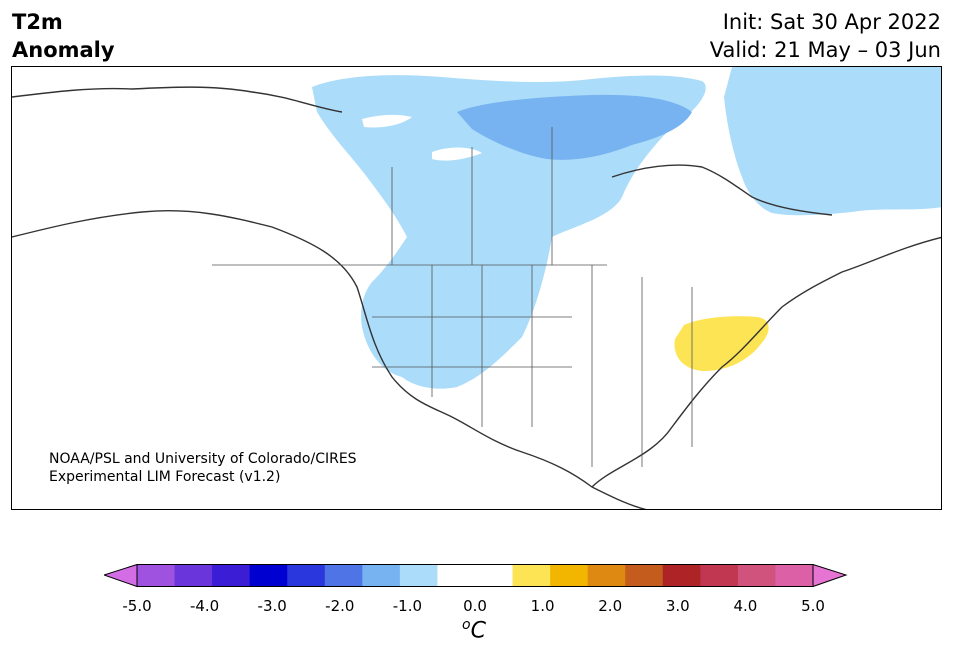  Describe the element at coordinates (137, 606) in the screenshot. I see `colorbar-tick-label: -5.0` at that location.